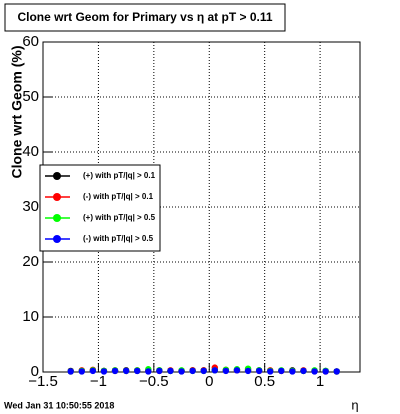 The height and width of the screenshot is (414, 400). I want to click on footer: Wed Jan 31 10:50:55 2018, so click(59, 405).